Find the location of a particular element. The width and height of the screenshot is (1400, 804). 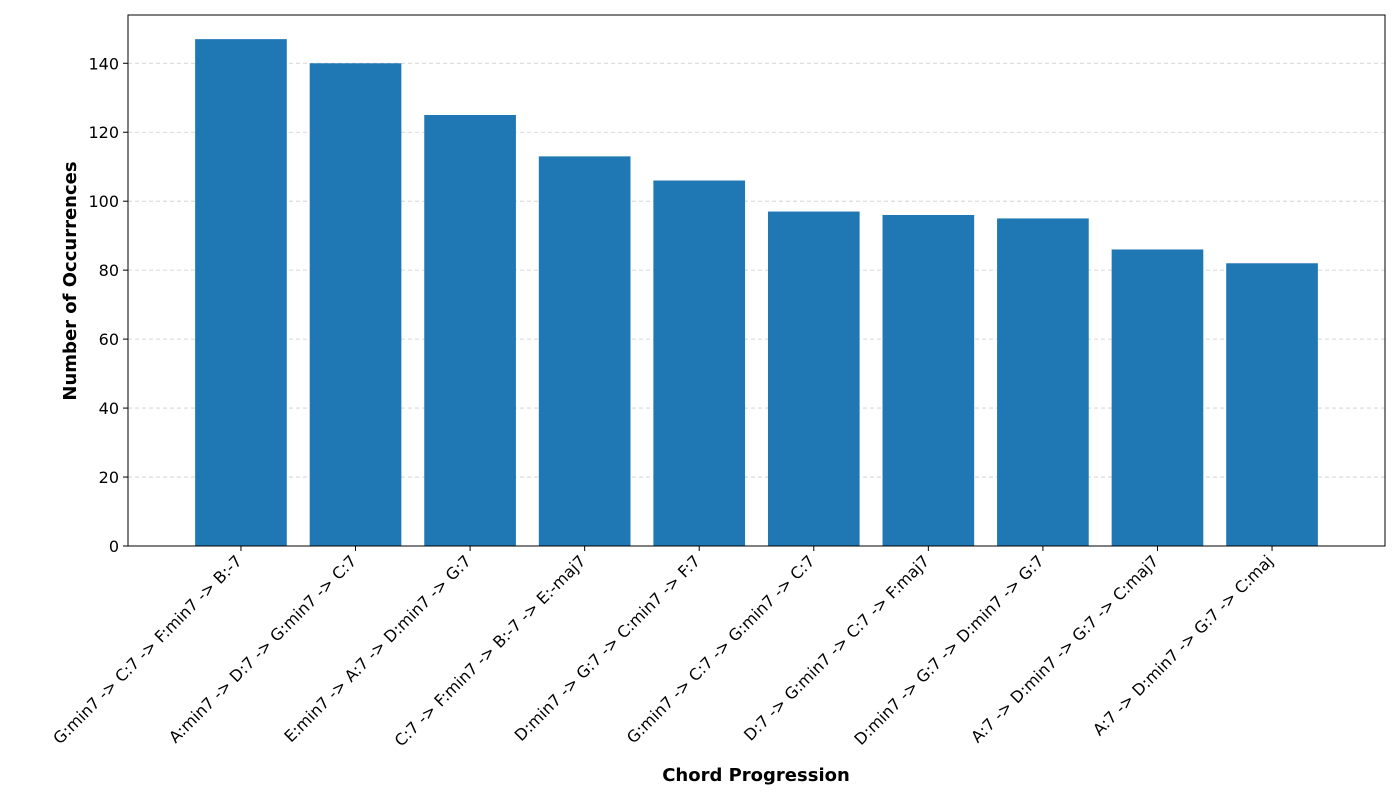

y-tick-label: 20 is located at coordinates (109, 477).